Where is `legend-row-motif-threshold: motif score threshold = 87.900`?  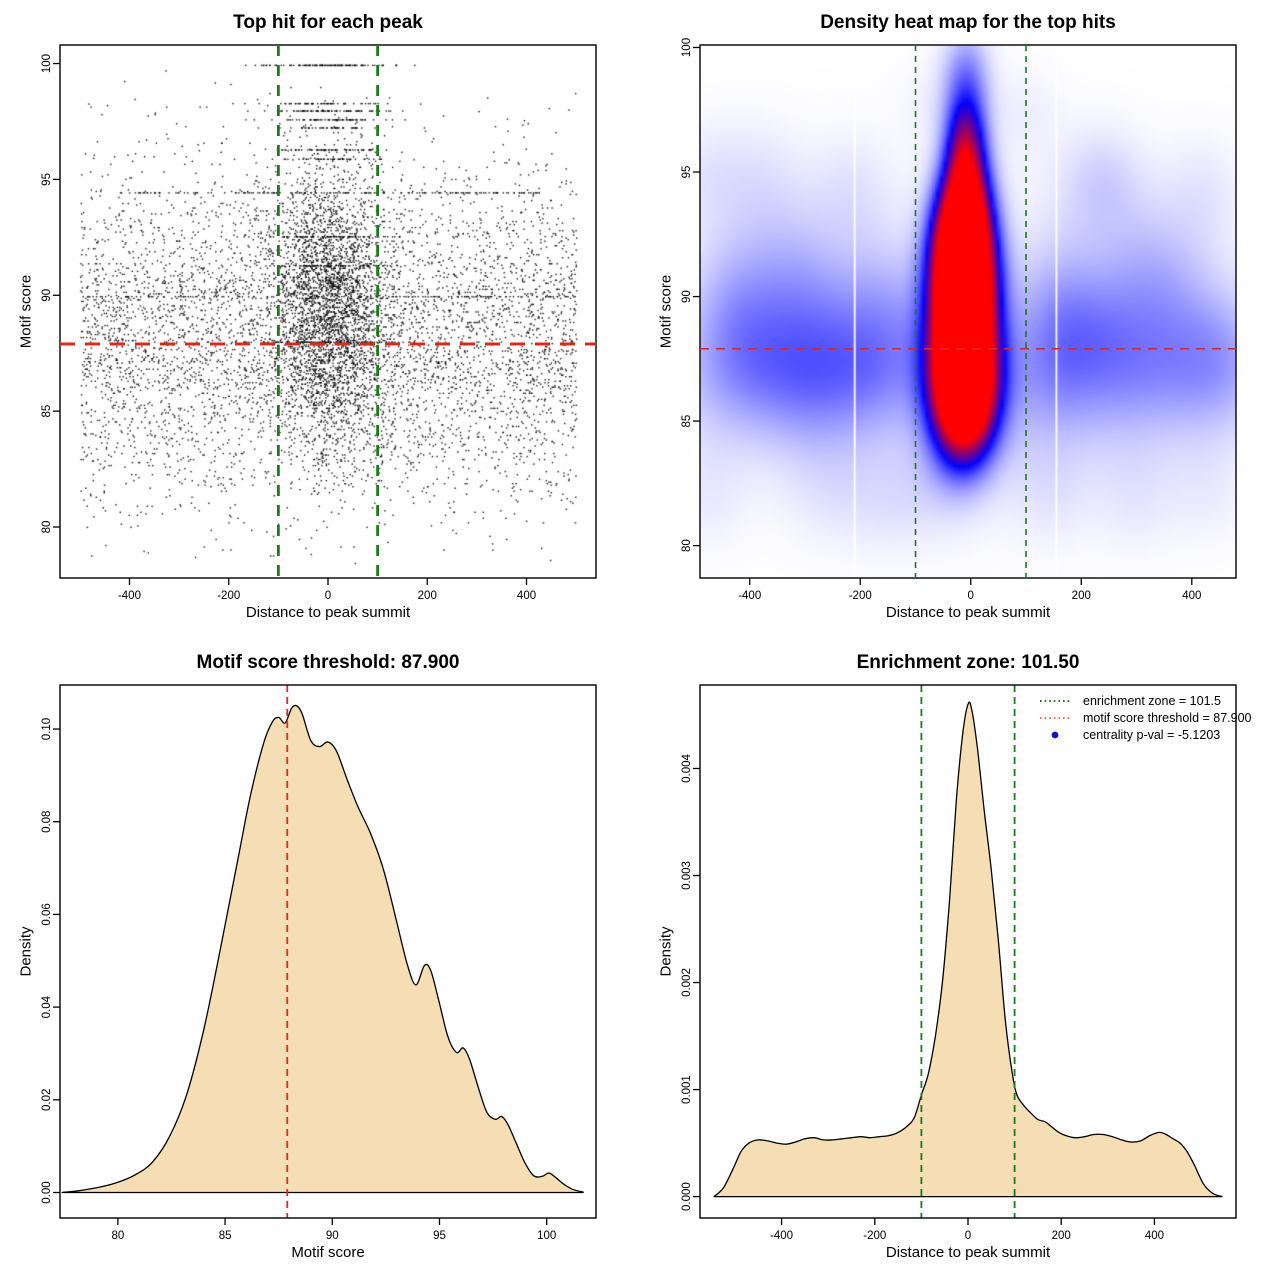 legend-row-motif-threshold: motif score threshold = 87.900 is located at coordinates (1145, 717).